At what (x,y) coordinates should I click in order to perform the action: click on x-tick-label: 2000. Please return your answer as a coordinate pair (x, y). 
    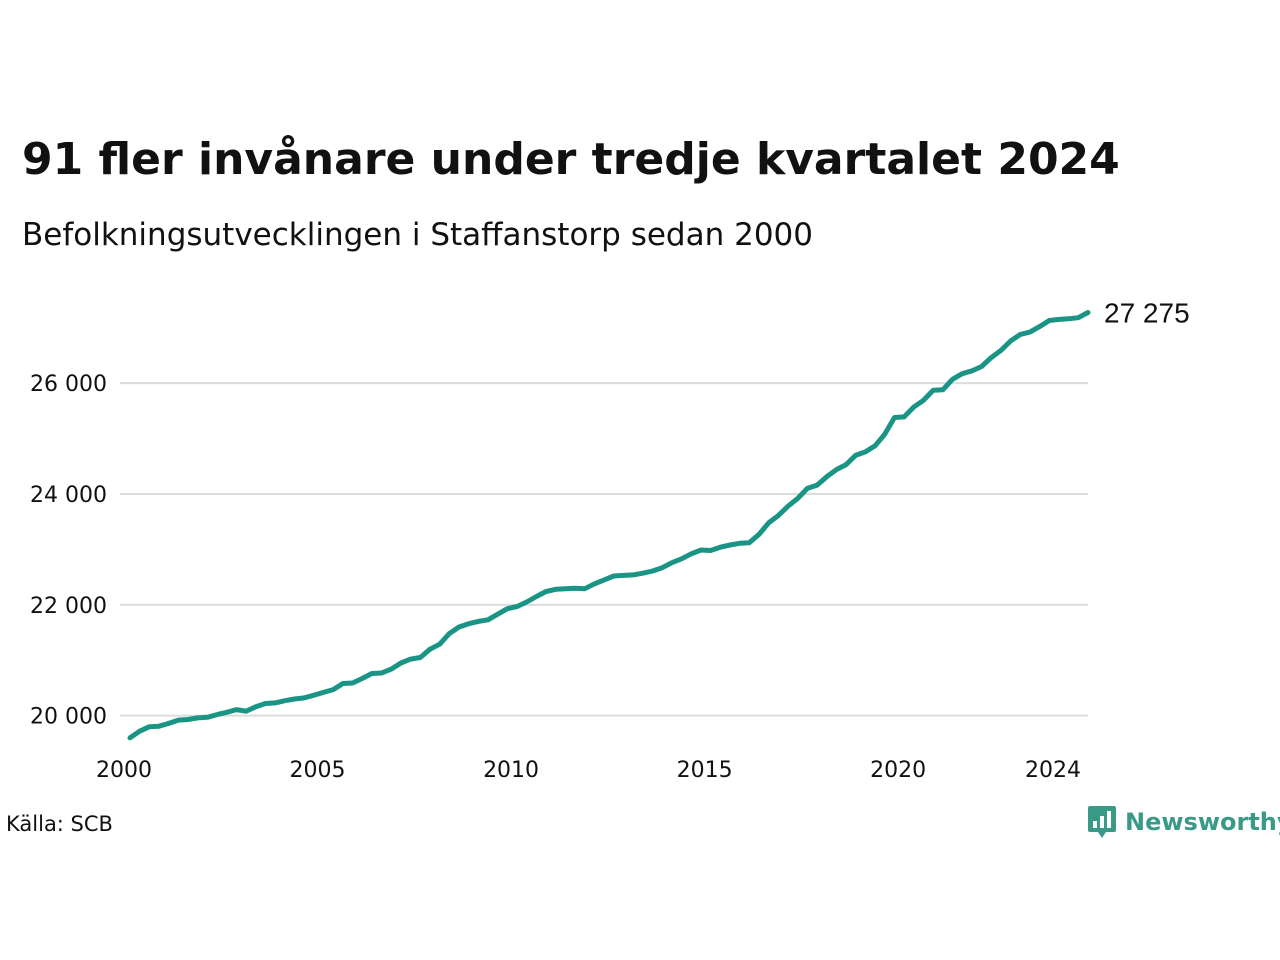
    Looking at the image, I should click on (124, 770).